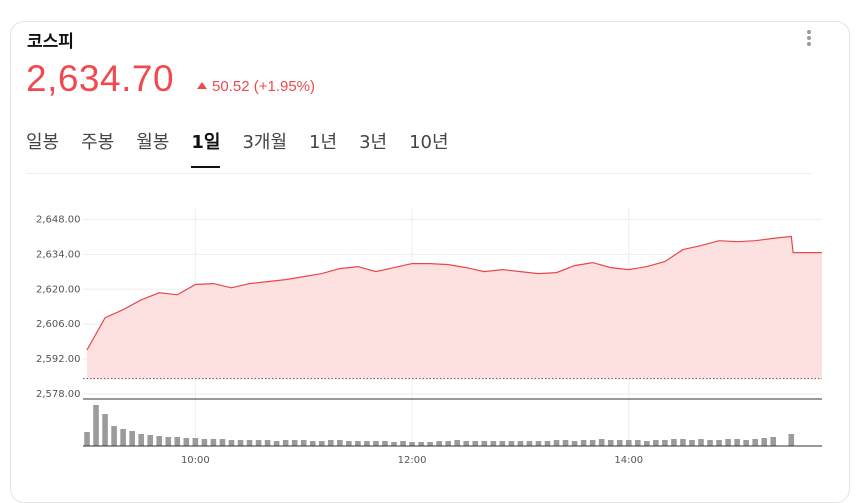 This screenshot has height=503, width=864. What do you see at coordinates (373, 142) in the screenshot?
I see `period-tab: 3년` at bounding box center [373, 142].